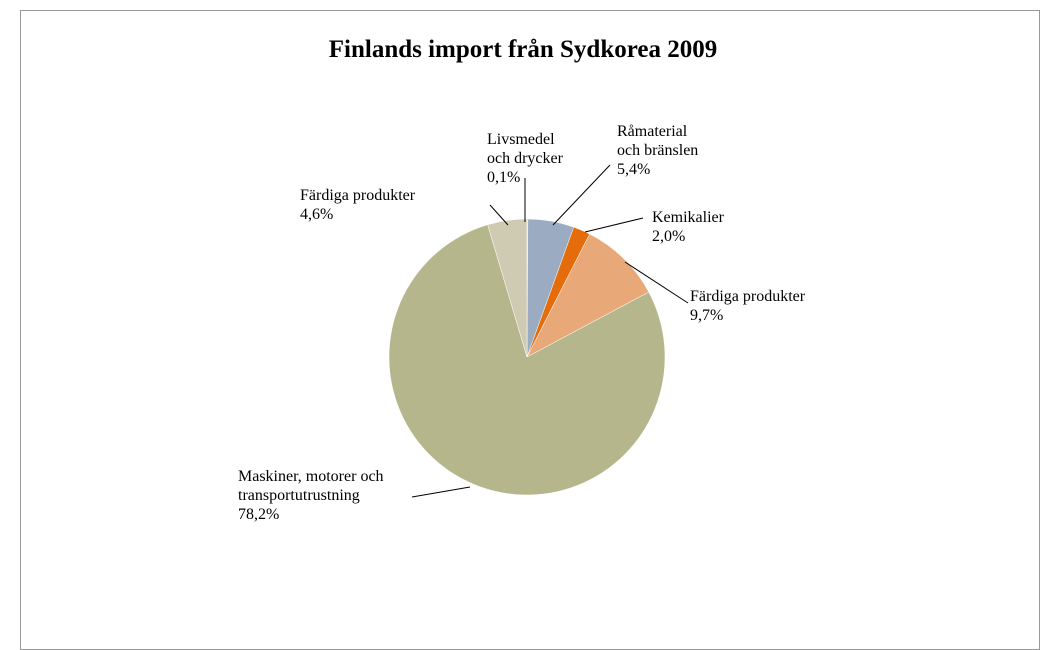 This screenshot has height=650, width=1046. What do you see at coordinates (688, 217) in the screenshot?
I see `slice-label: Kemikalier` at bounding box center [688, 217].